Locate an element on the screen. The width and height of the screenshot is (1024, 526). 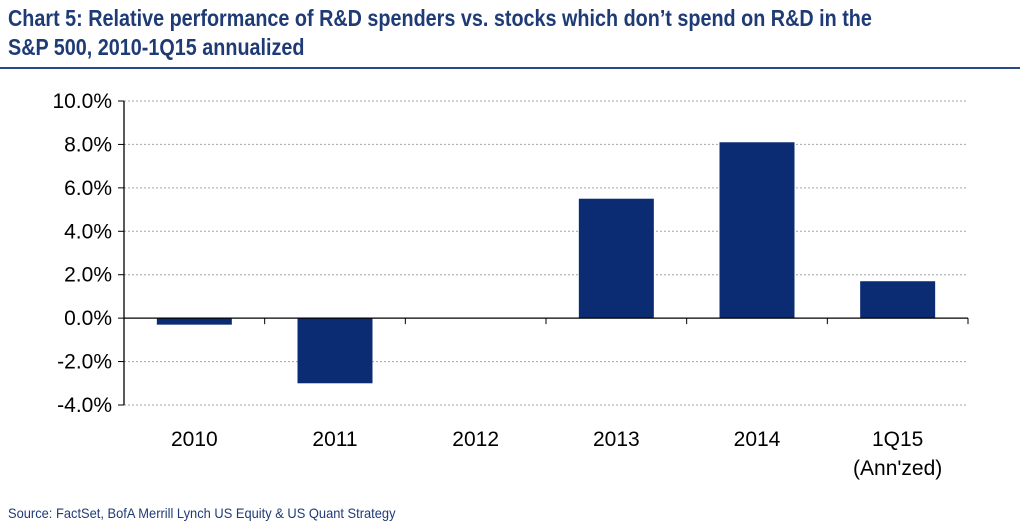
x-tick-label: 2014 is located at coordinates (757, 439).